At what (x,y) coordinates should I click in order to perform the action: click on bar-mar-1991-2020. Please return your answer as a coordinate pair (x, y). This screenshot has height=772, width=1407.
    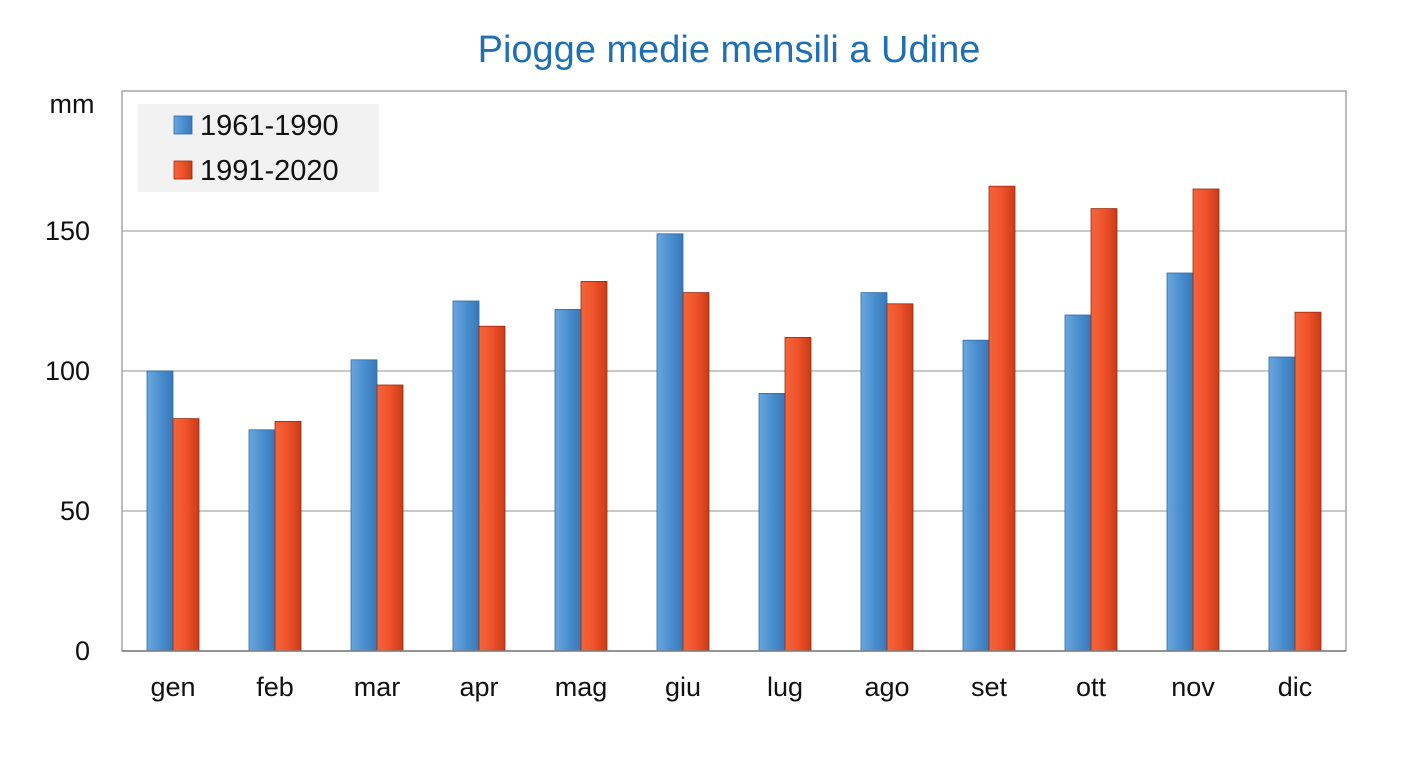
    Looking at the image, I should click on (390, 518).